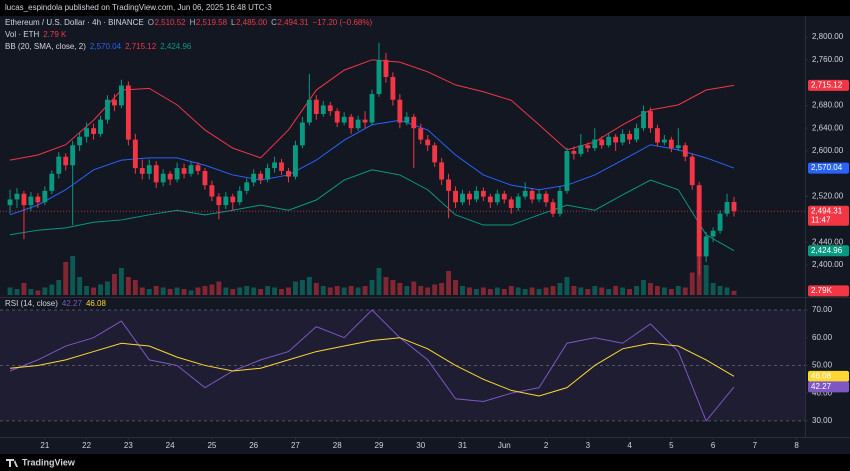 This screenshot has width=850, height=471. Describe the element at coordinates (252, 22) in the screenshot. I see `legend-item: 2,485.00` at that location.